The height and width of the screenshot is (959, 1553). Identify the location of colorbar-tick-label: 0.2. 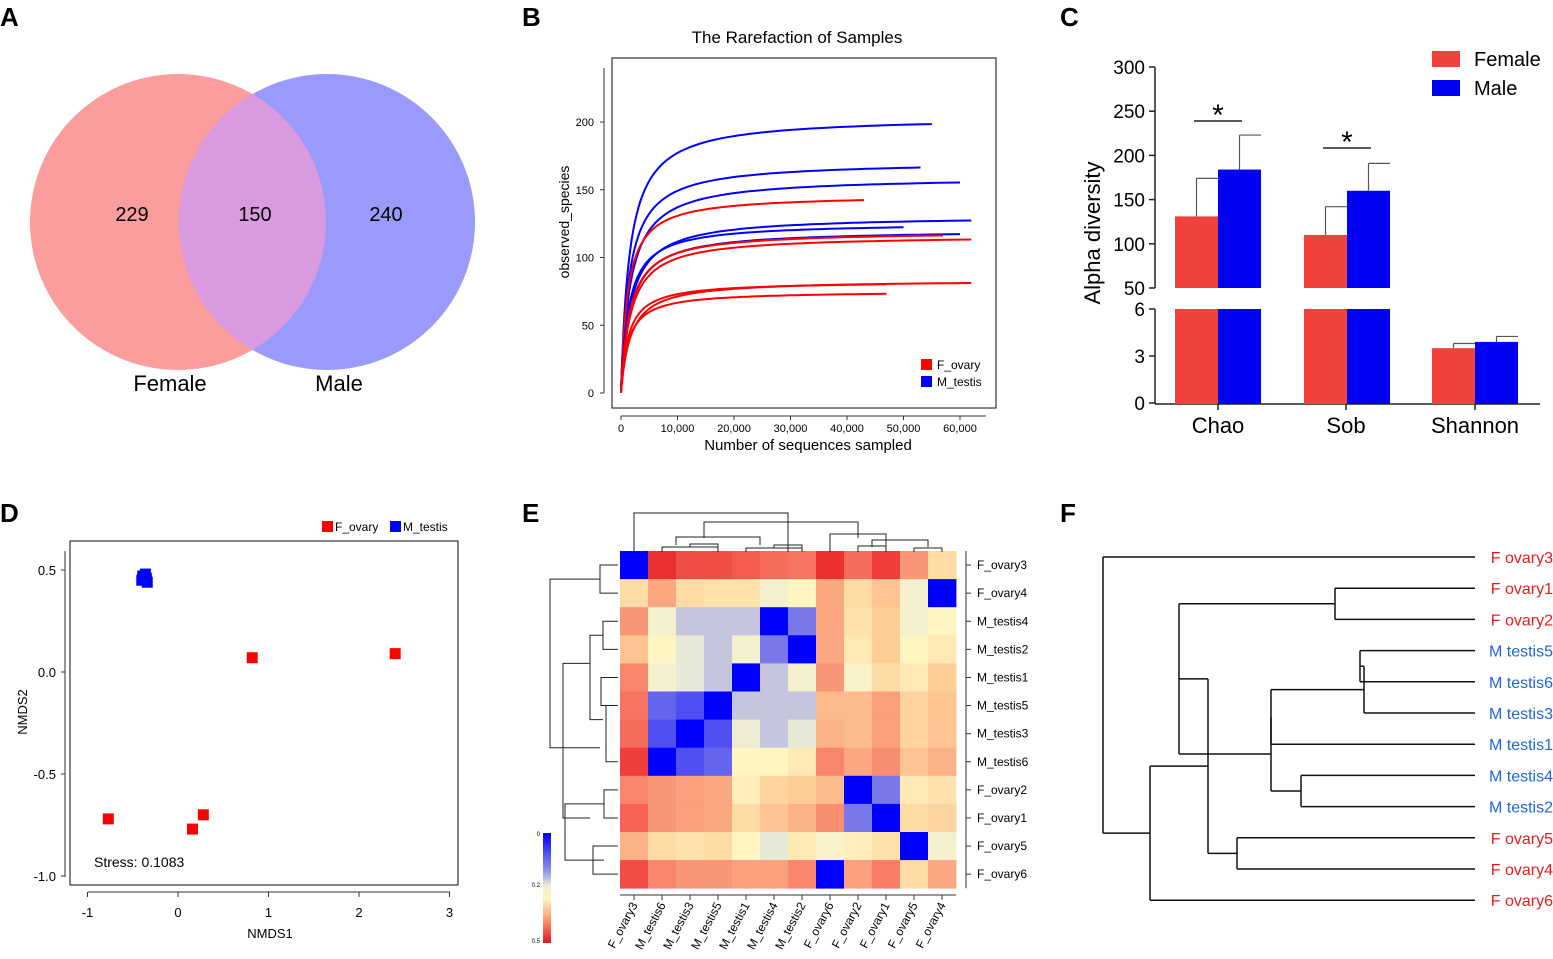
(536, 886).